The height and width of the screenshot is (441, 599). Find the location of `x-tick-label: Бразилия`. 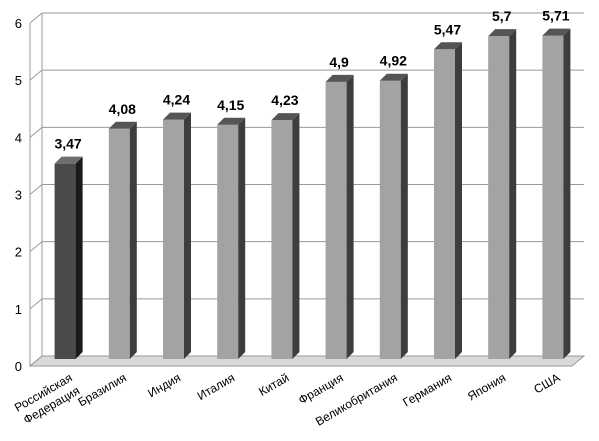

x-tick-label: Бразилия is located at coordinates (101, 389).